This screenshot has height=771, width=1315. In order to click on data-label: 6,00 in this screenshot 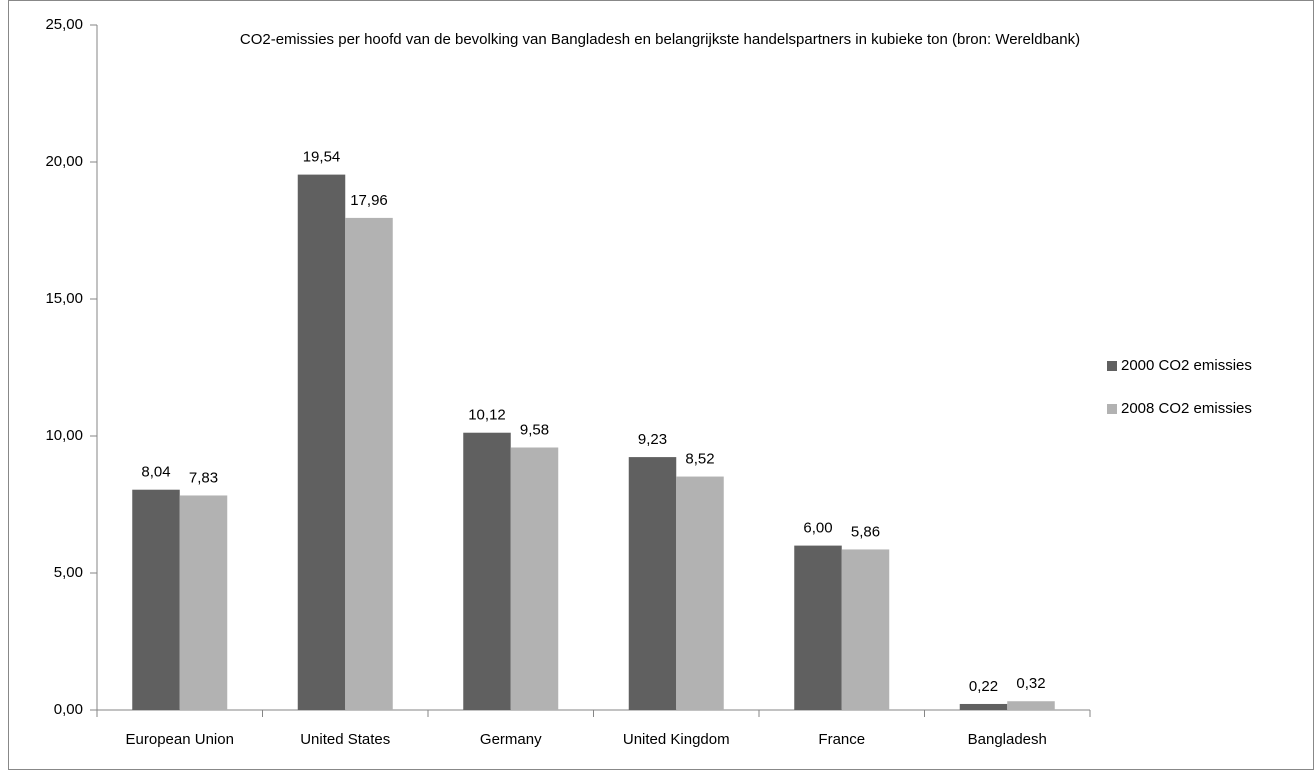, I will do `click(817, 528)`.